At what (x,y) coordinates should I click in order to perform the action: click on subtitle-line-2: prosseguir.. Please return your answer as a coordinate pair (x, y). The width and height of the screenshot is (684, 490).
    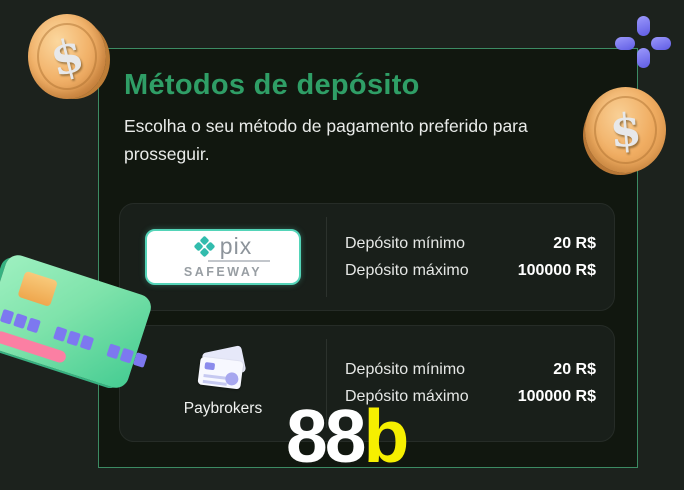
    Looking at the image, I should click on (167, 154).